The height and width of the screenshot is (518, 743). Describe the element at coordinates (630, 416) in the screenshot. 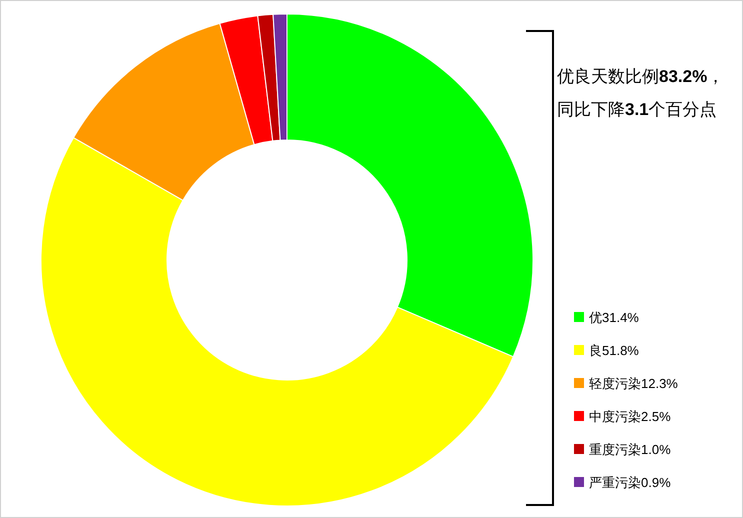

I see `legend-label: 中度污染2.5%` at that location.